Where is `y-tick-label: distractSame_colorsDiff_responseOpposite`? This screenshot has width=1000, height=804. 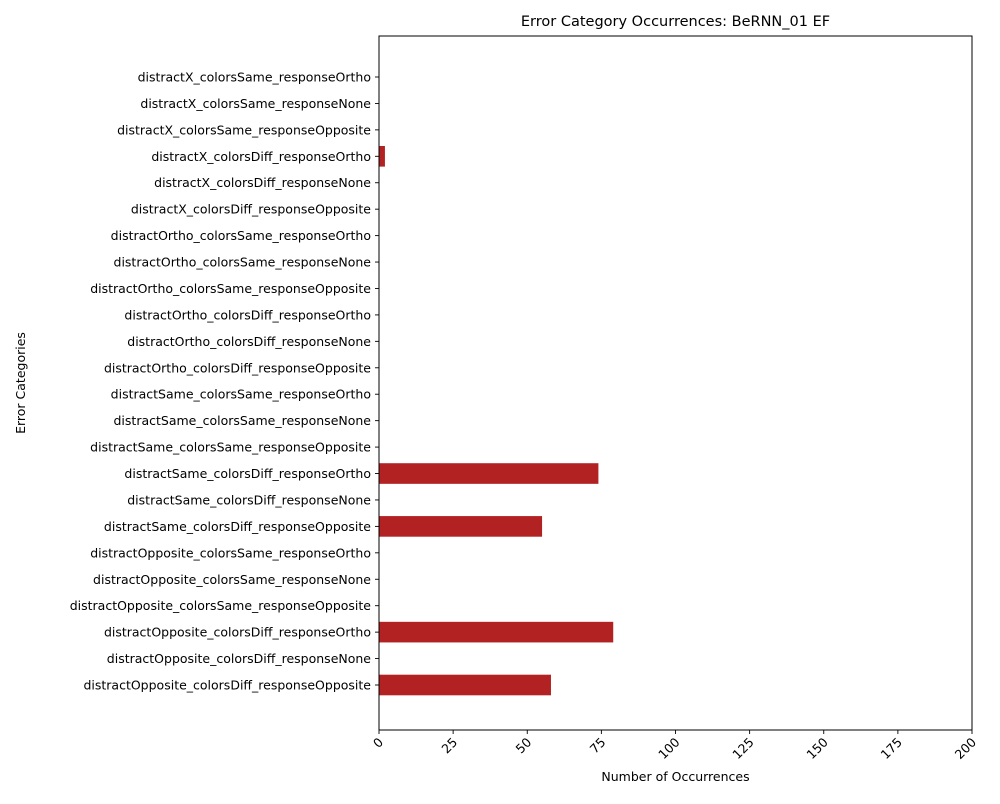
y-tick-label: distractSame_colorsDiff_responseOpposite is located at coordinates (237, 526).